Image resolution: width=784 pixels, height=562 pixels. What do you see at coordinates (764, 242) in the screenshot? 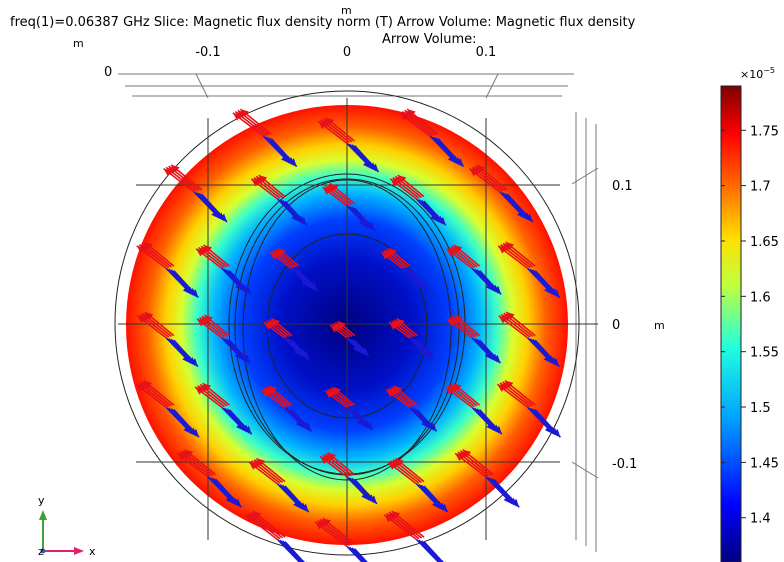
I see `colorbar-tick-label-2: 1.65` at bounding box center [764, 242].